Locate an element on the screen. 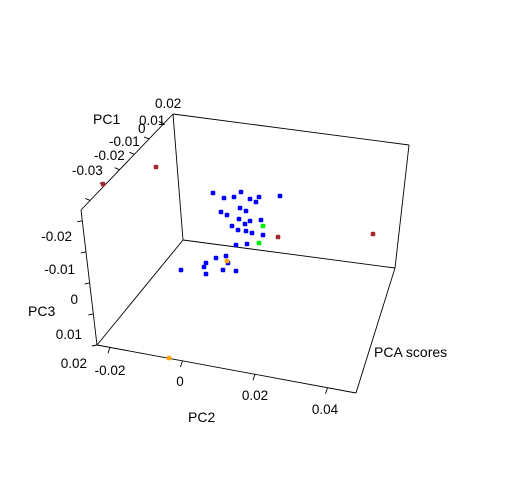 Image resolution: width=513 pixels, height=486 pixels. pc1-tick-label: -0.02 is located at coordinates (109, 155).